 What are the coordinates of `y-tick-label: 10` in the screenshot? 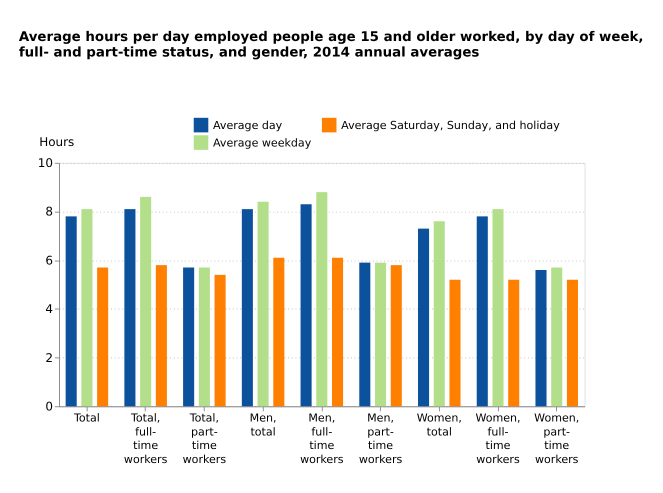 It's located at (46, 163).